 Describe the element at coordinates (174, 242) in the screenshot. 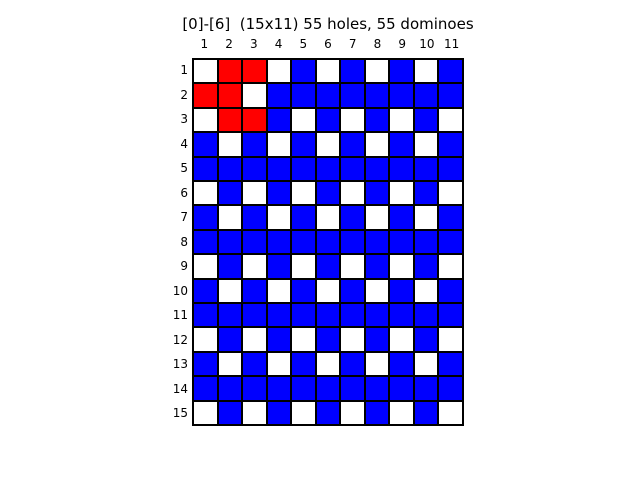

I see `row-labels: 1 2 3 4 5 6 7 8 9 10 11 12 13 14 15` at that location.